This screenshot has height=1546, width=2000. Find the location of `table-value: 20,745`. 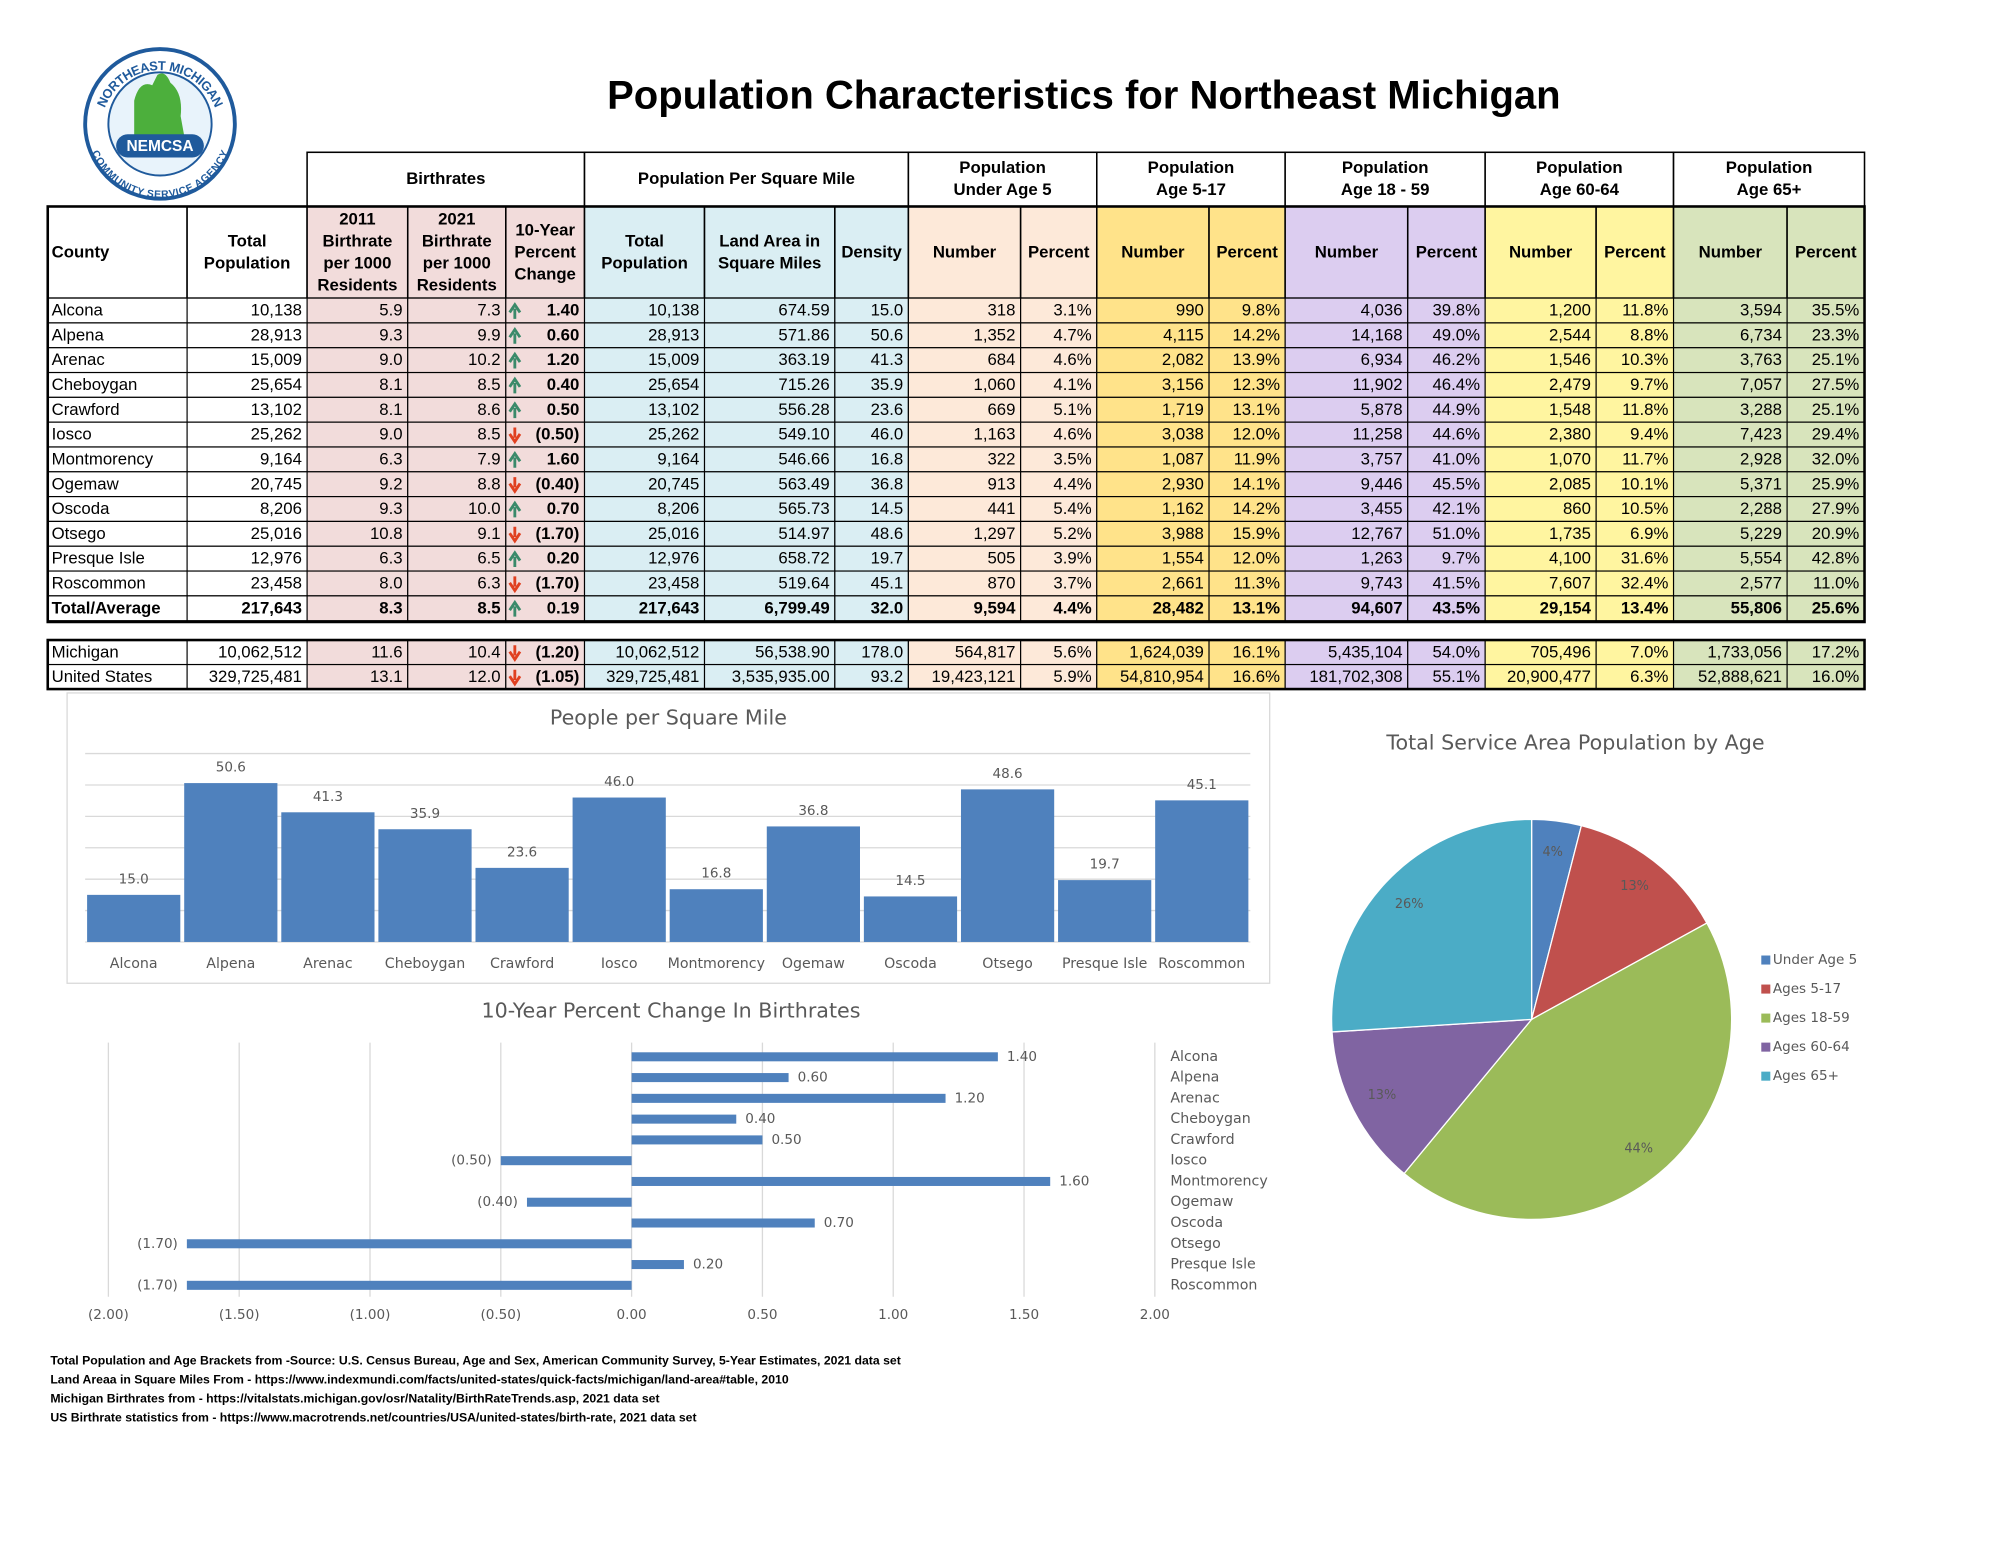

table-value: 20,745 is located at coordinates (276, 483).